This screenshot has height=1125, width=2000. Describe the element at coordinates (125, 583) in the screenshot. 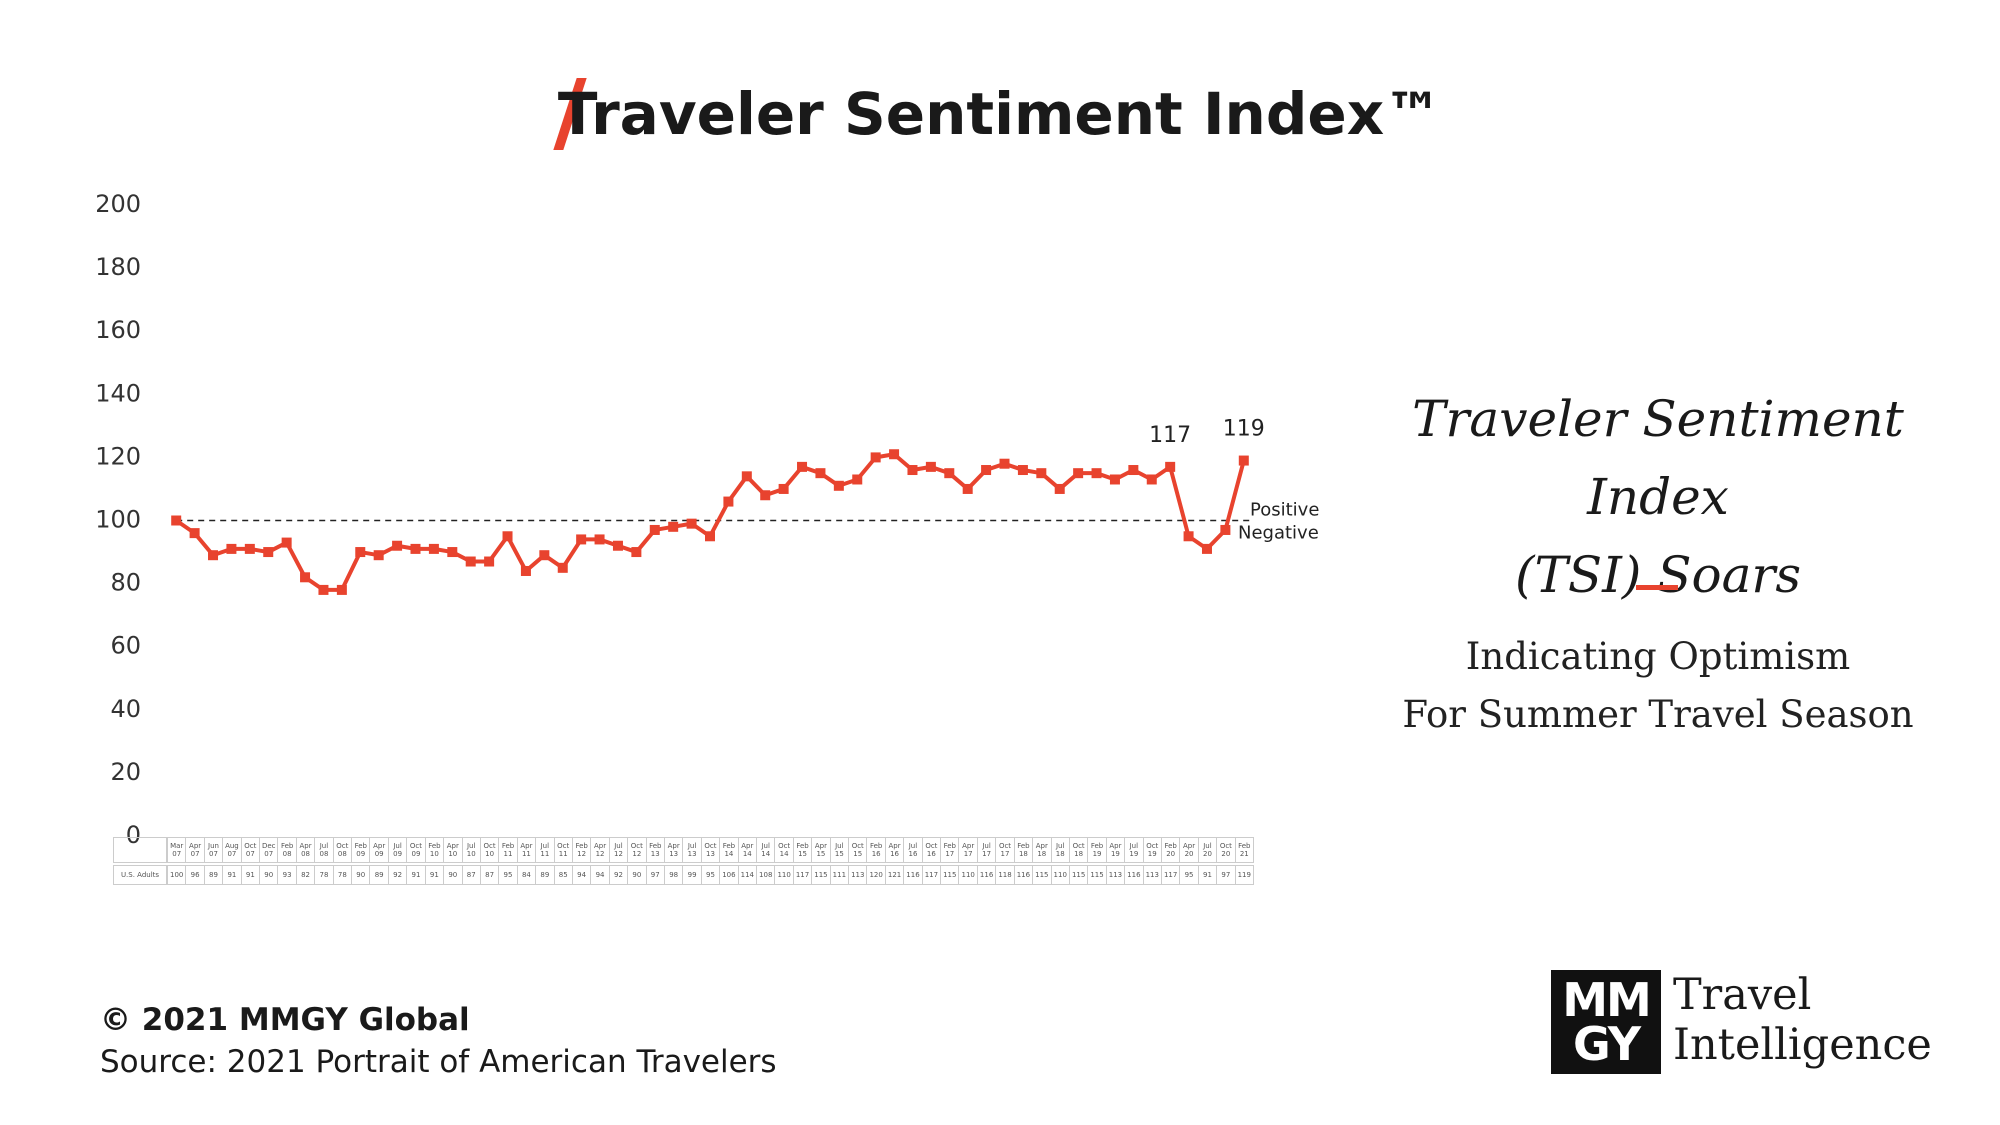

I see `y-tick-label: 80` at that location.